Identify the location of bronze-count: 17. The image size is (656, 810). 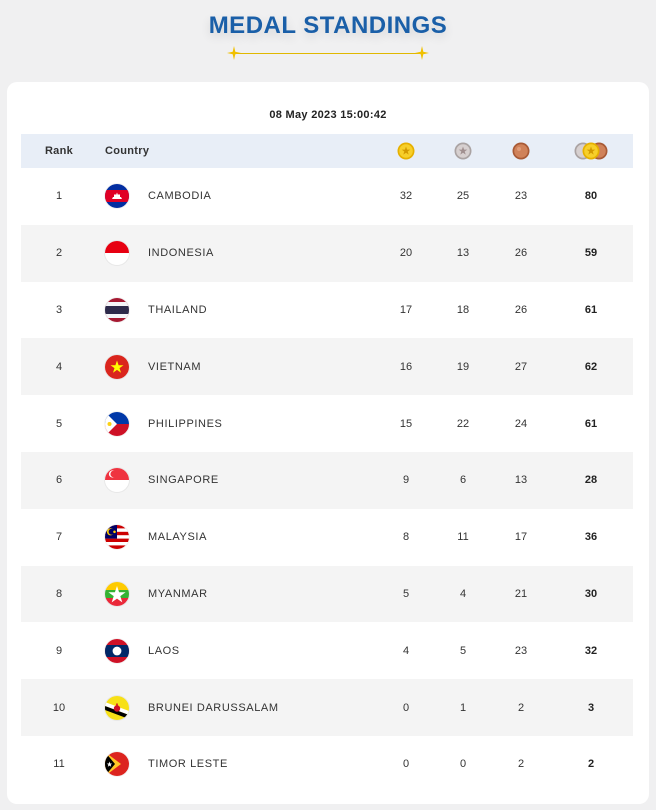
(521, 537).